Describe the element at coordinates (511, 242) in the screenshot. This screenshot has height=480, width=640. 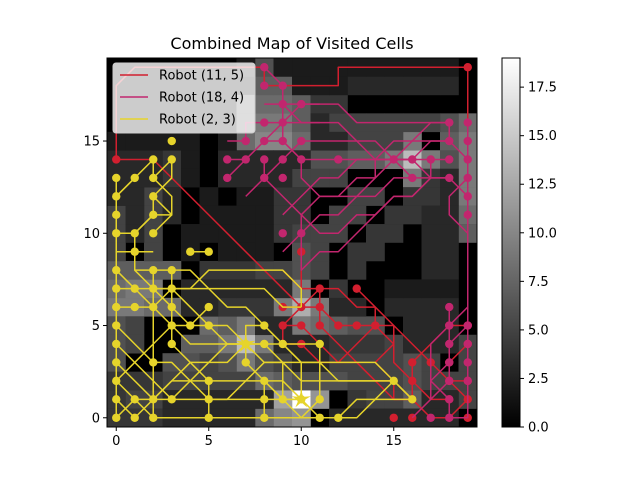
I see `colorbar-gradient` at that location.